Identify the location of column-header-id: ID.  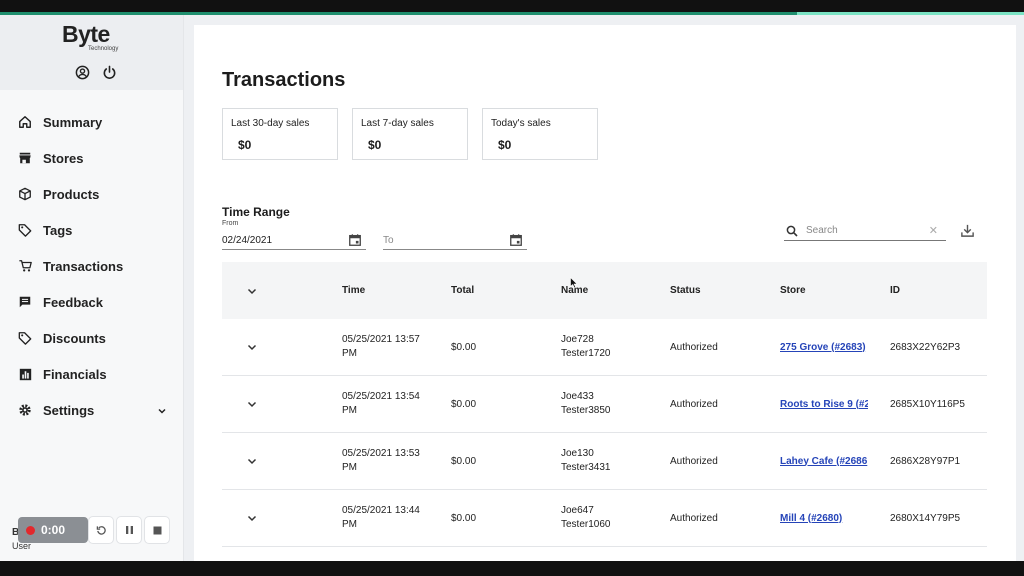
(895, 290).